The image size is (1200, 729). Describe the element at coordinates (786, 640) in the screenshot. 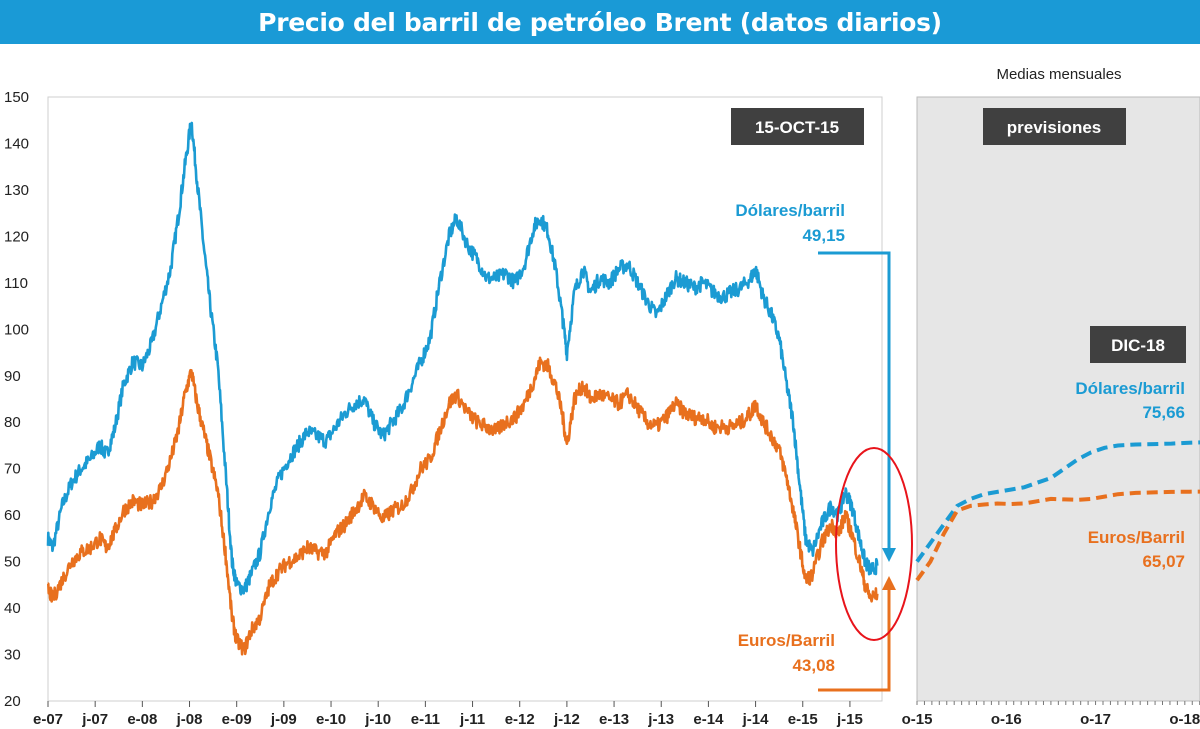

I see `eur-label-name: Euros/Barril` at that location.